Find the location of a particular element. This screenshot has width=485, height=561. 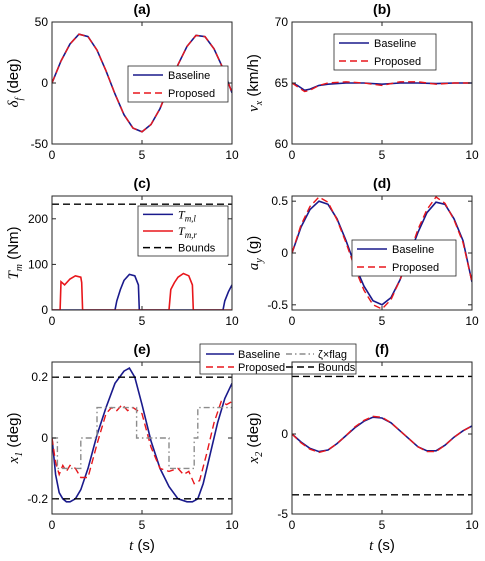

svg-text: Tm,l is located at coordinates (187, 215).